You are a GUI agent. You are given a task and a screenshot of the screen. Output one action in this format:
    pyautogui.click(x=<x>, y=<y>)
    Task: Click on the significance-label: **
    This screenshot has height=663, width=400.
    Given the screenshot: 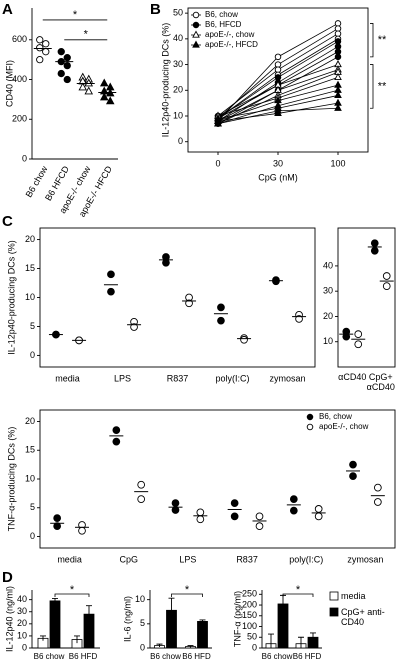 What is the action you would take?
    pyautogui.click(x=382, y=40)
    